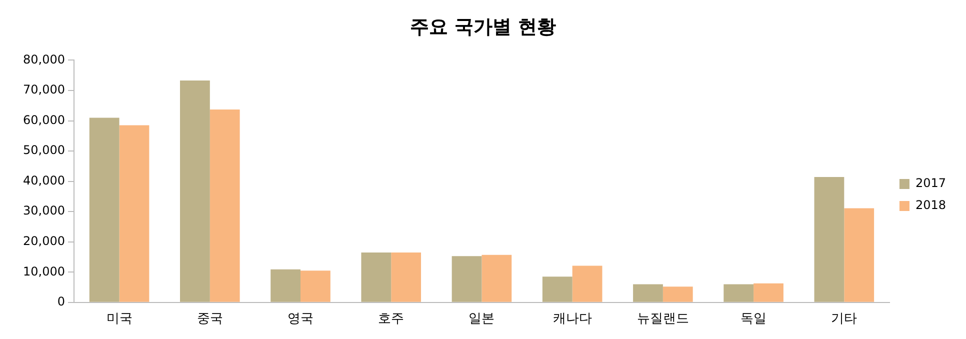 The height and width of the screenshot is (339, 966). I want to click on x-tick-label: 호주, so click(391, 319).